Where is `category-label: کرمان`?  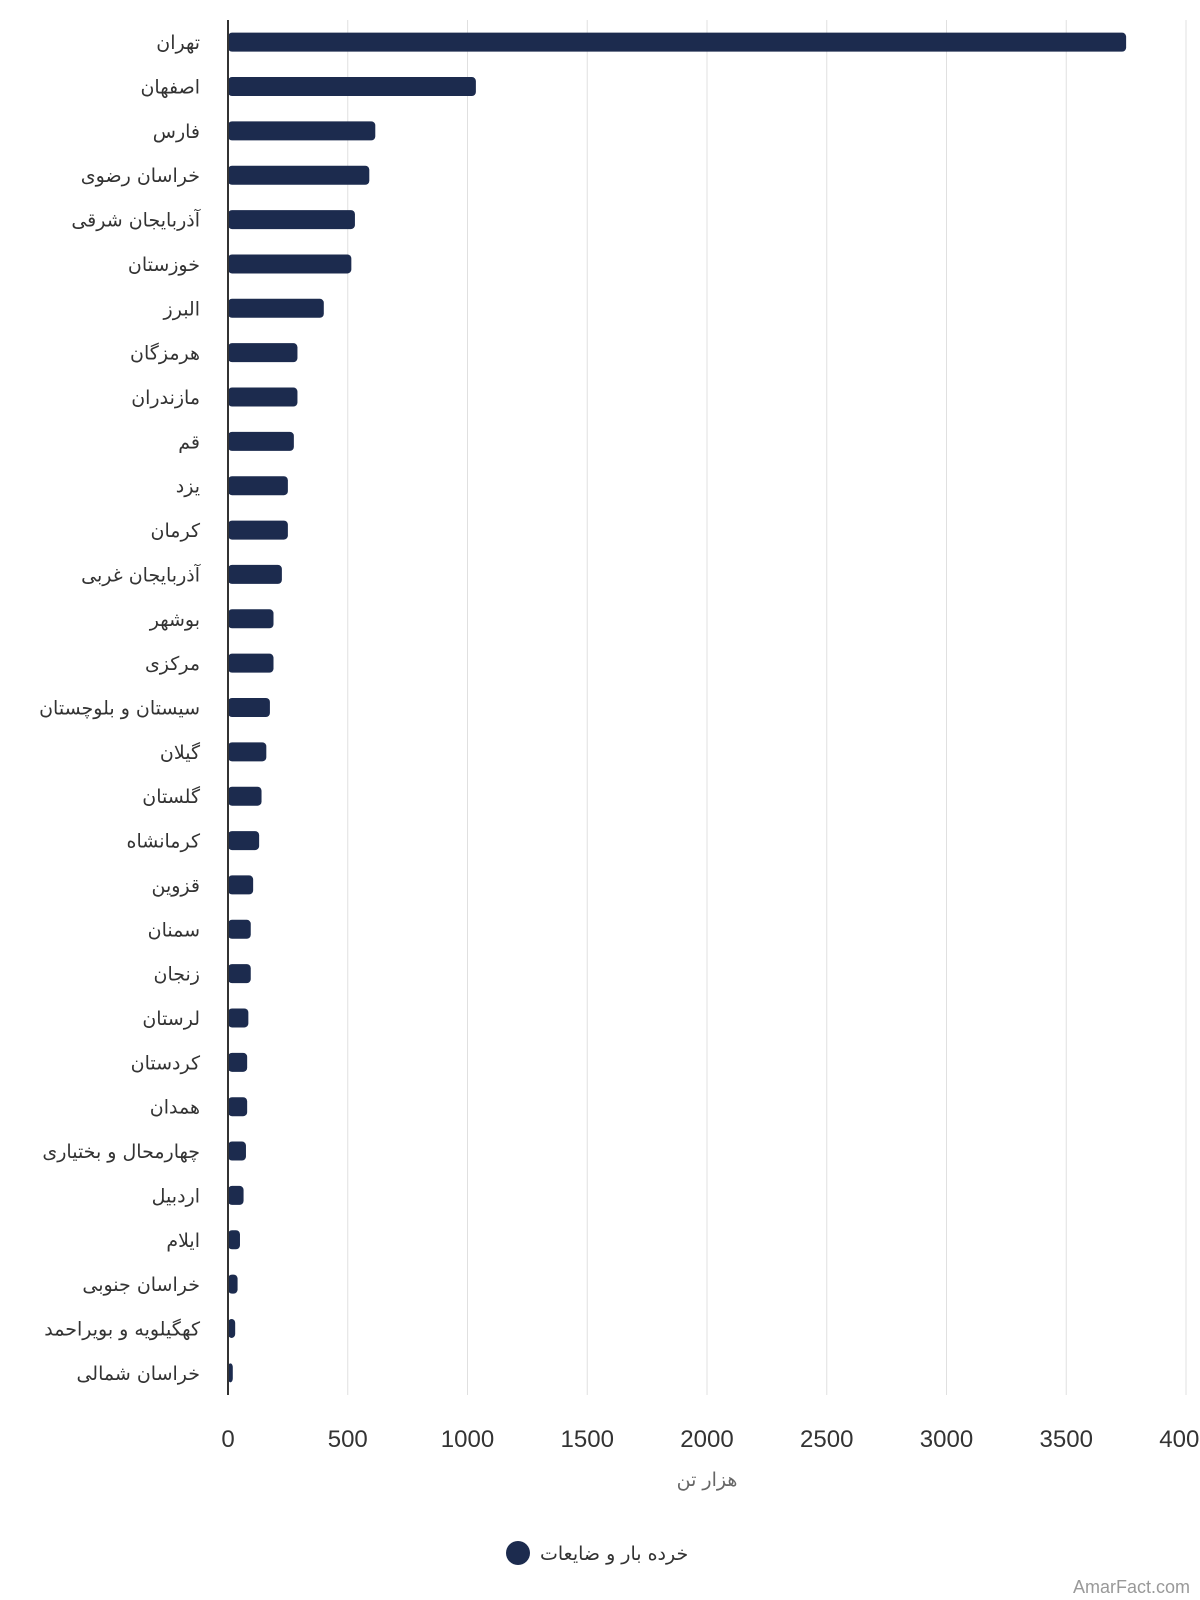 category-label: کرمان is located at coordinates (176, 531).